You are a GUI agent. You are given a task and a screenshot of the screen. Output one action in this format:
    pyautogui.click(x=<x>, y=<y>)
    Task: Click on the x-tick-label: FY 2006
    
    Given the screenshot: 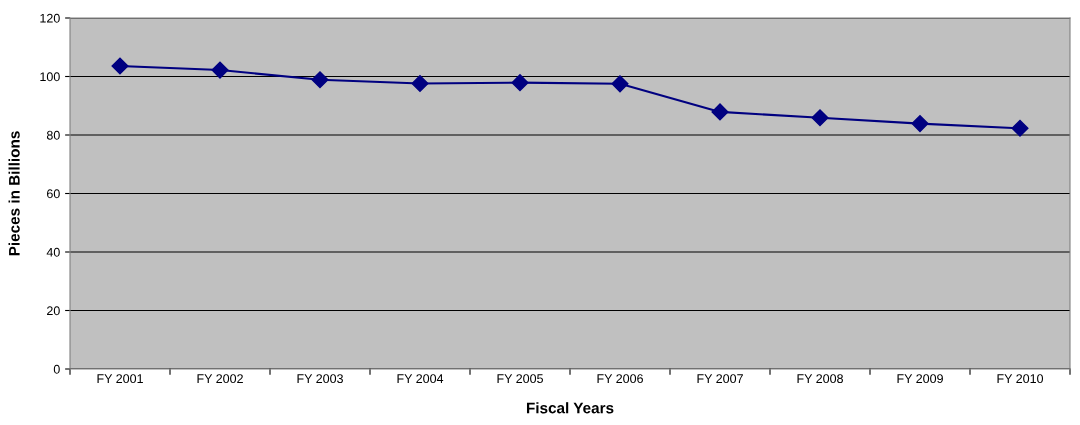 What is the action you would take?
    pyautogui.click(x=620, y=379)
    